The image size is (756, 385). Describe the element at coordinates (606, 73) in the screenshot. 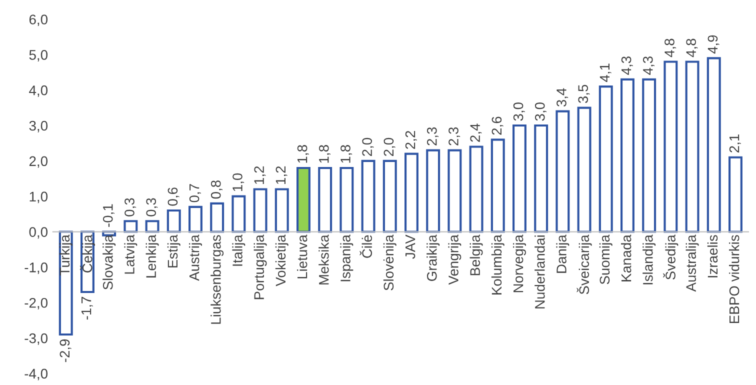

I see `data-label: 4,1` at that location.